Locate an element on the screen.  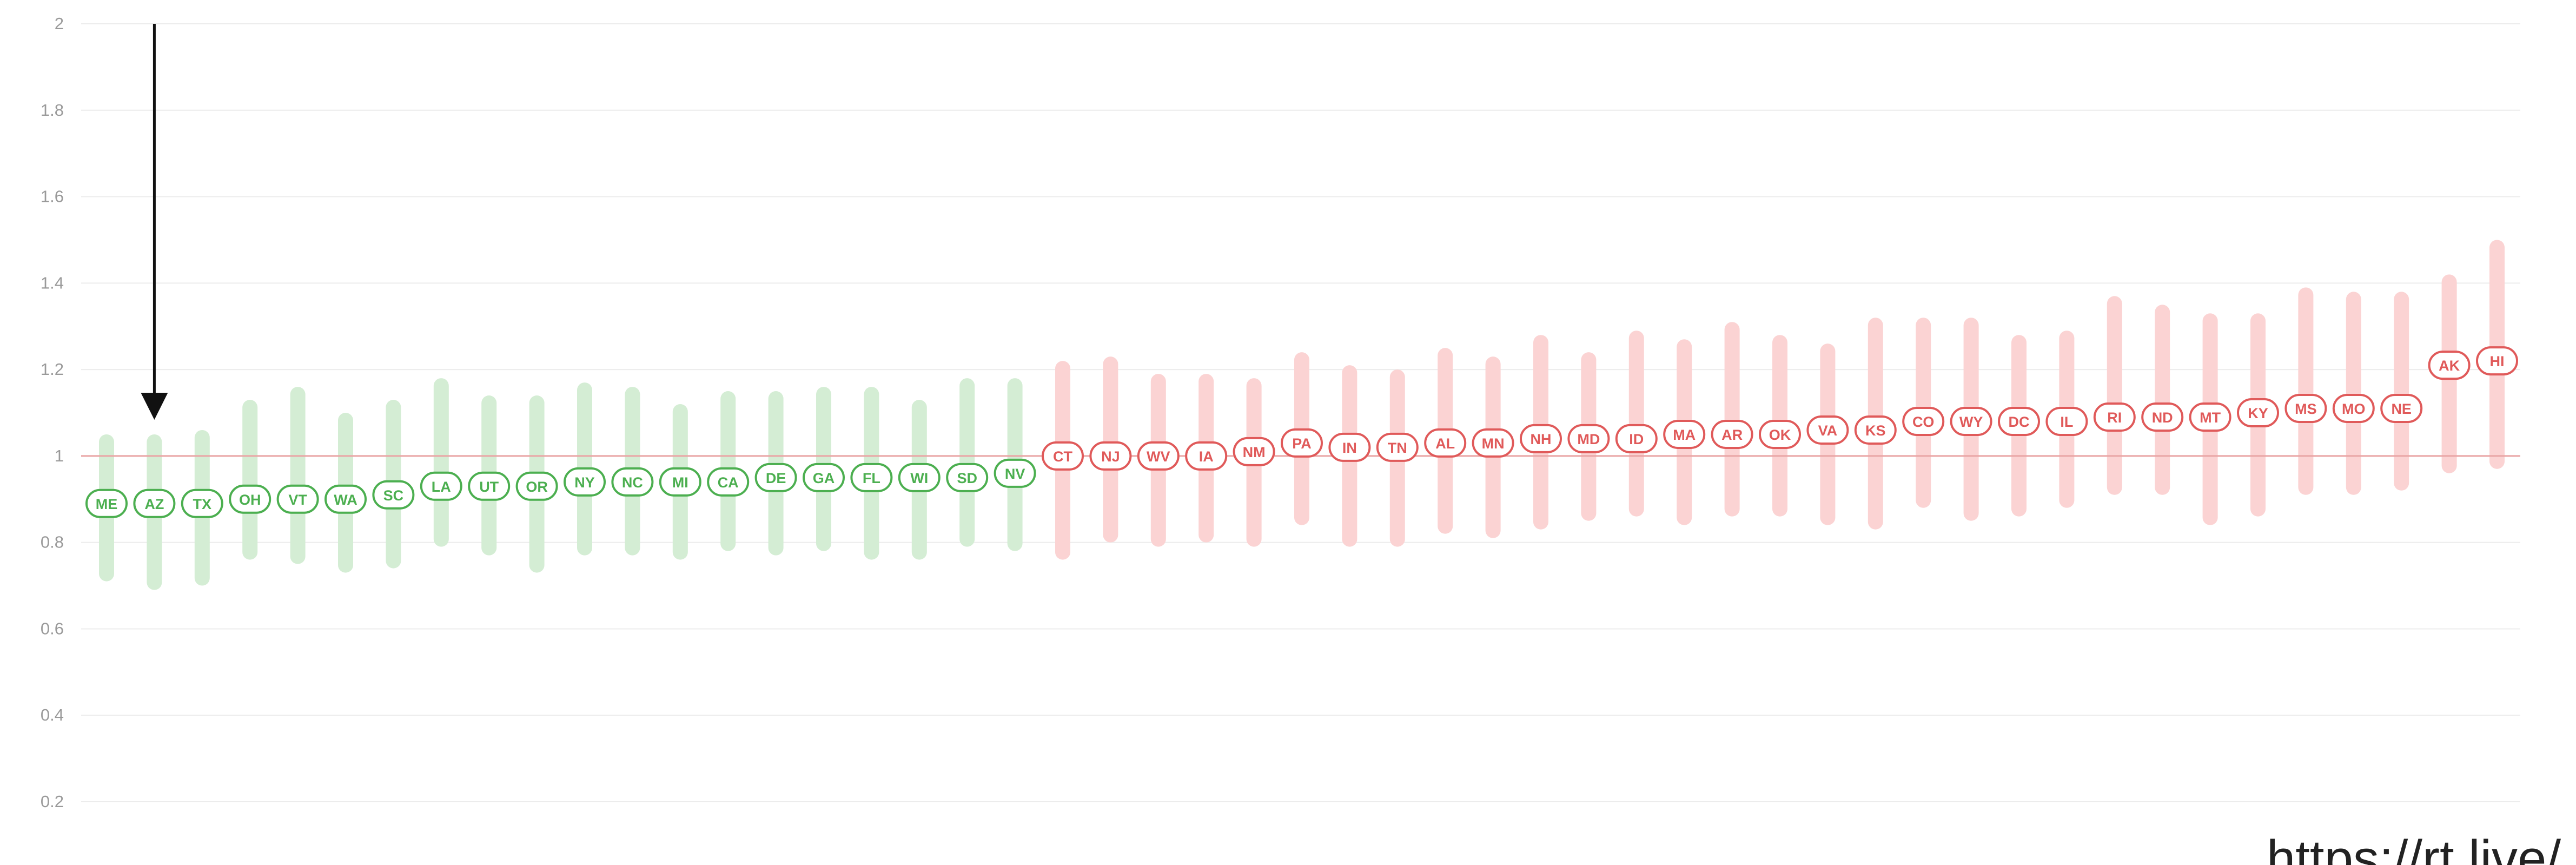
state-label: WY is located at coordinates (1971, 422).